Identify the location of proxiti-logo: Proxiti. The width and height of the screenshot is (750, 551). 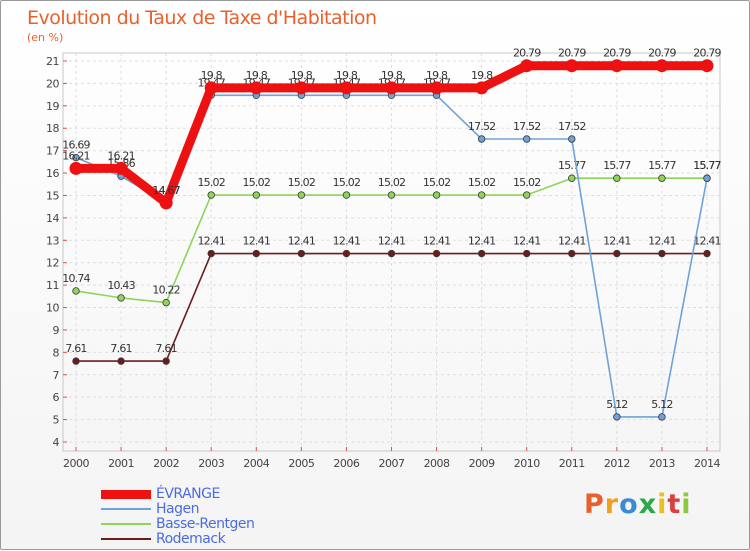
(638, 504).